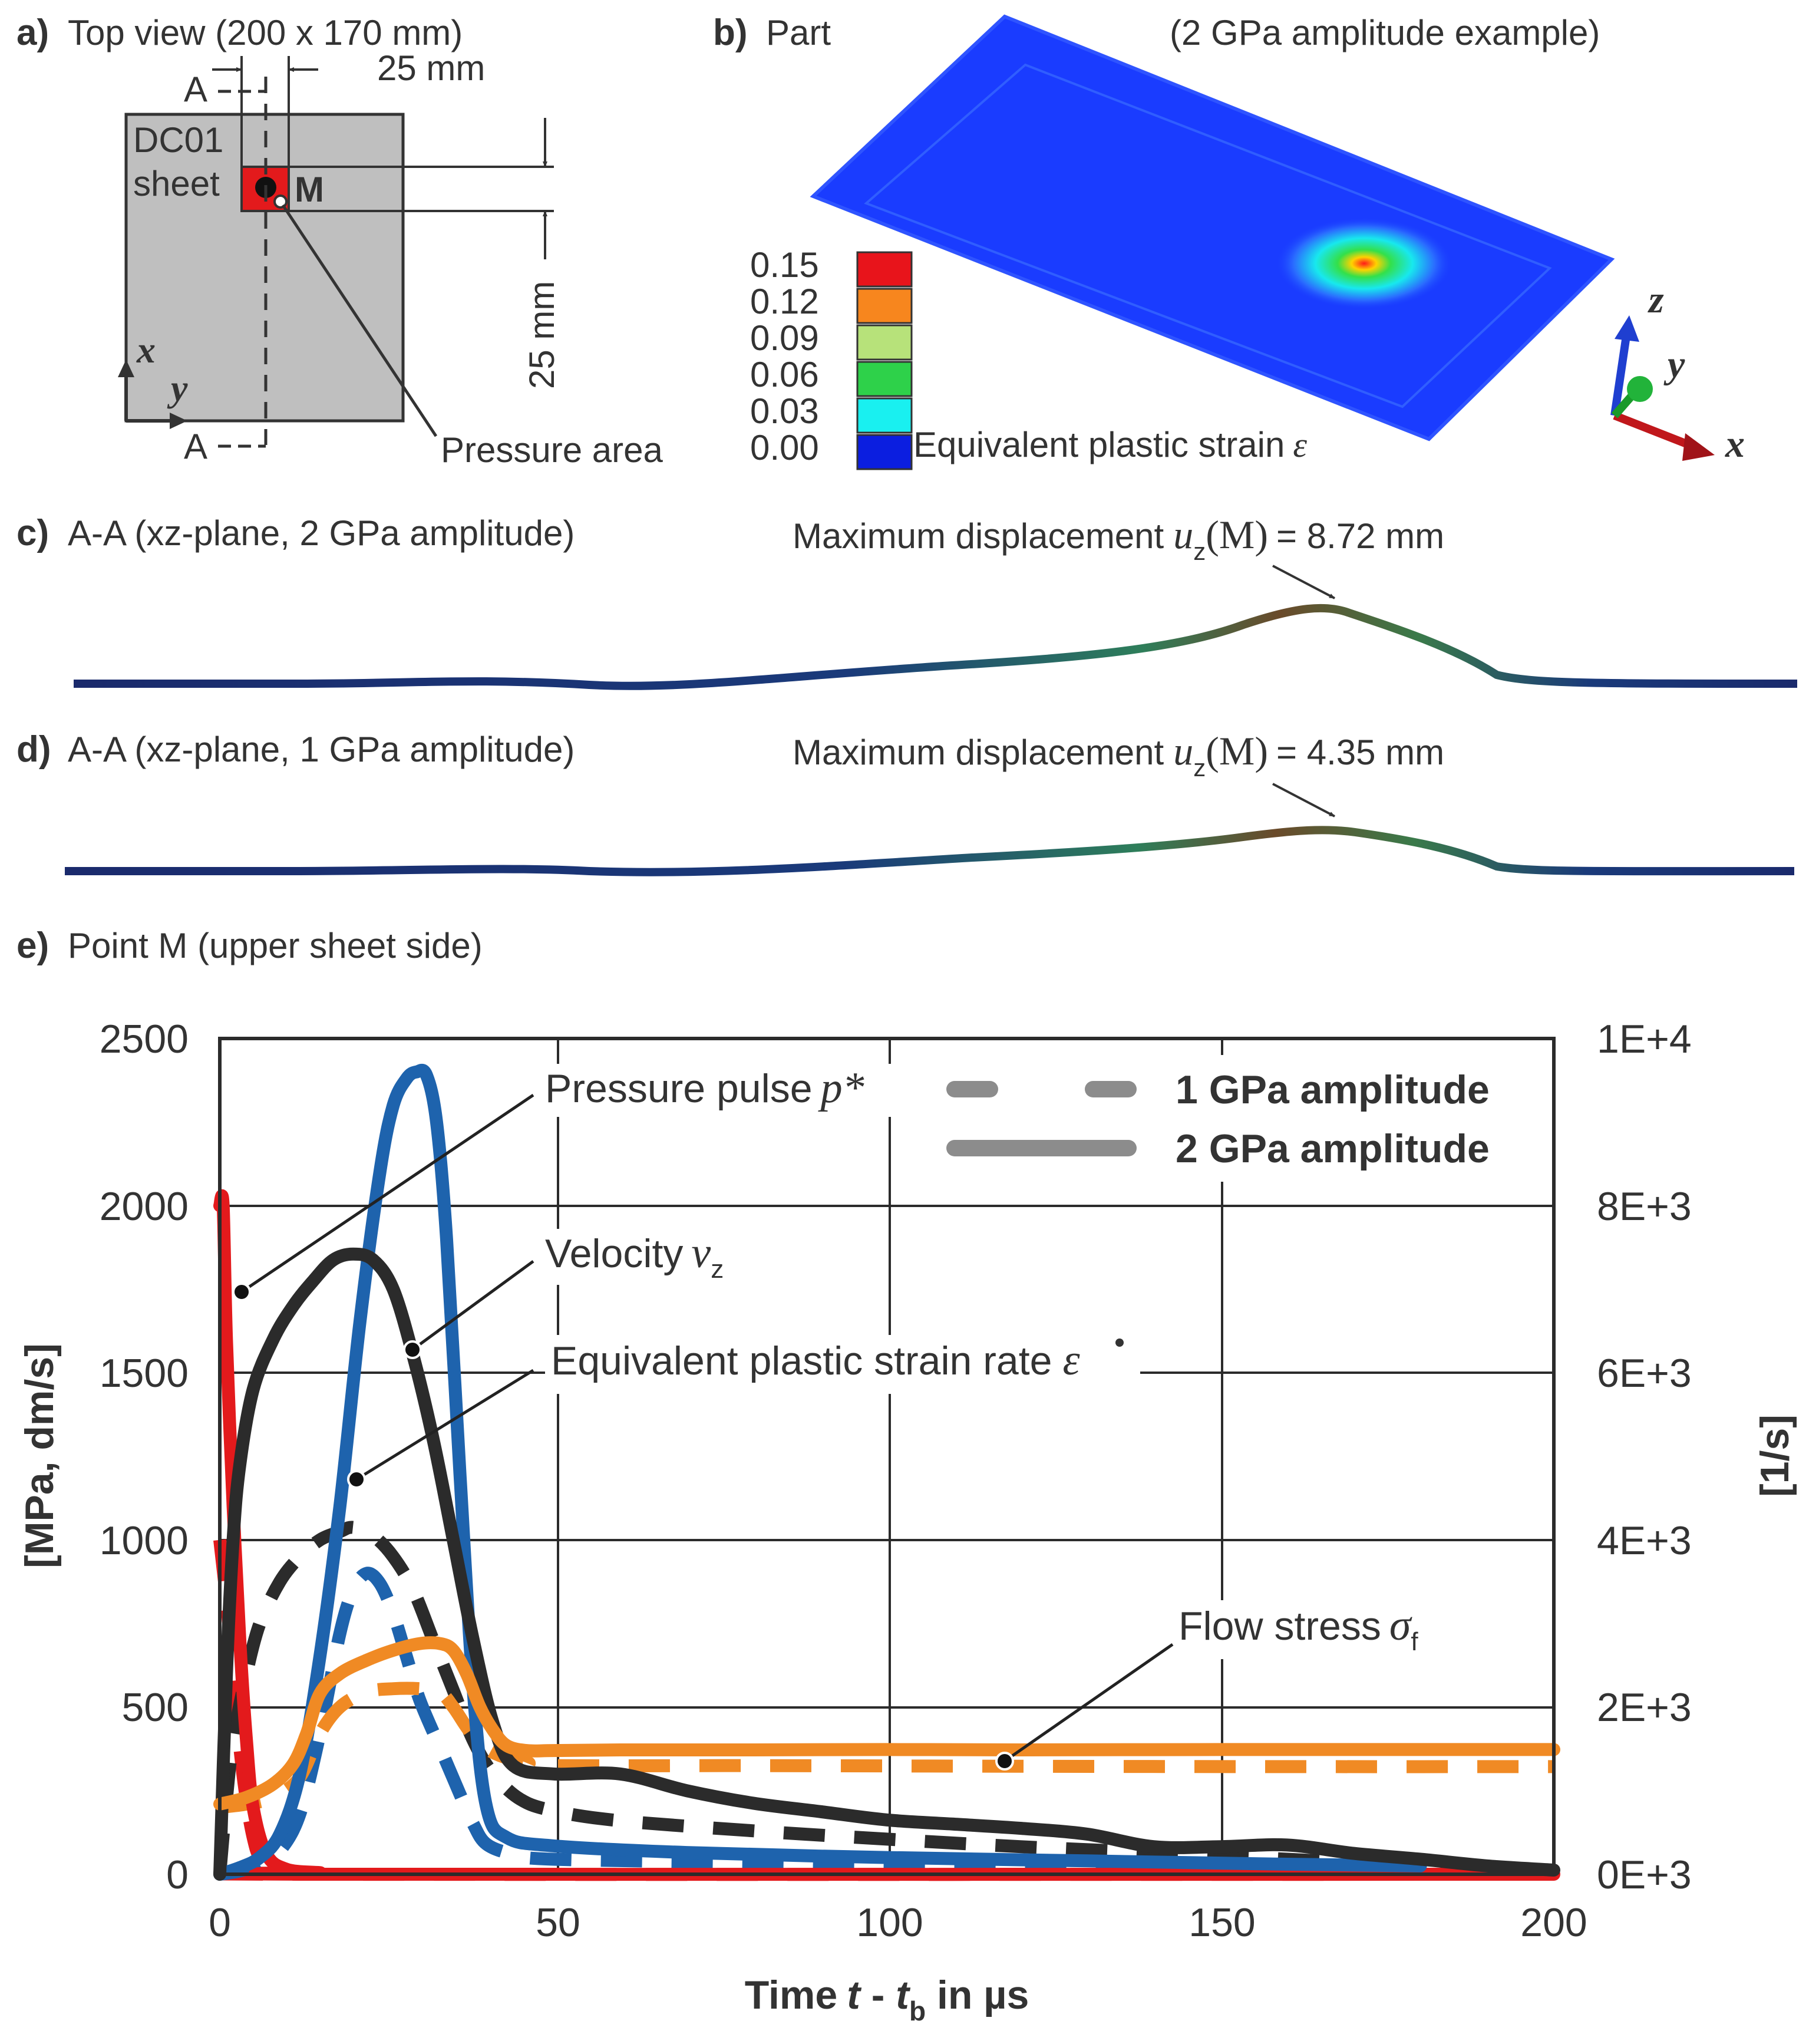 The image size is (1819, 2044). What do you see at coordinates (241, 1292) in the screenshot?
I see `ann-pressure-dot` at bounding box center [241, 1292].